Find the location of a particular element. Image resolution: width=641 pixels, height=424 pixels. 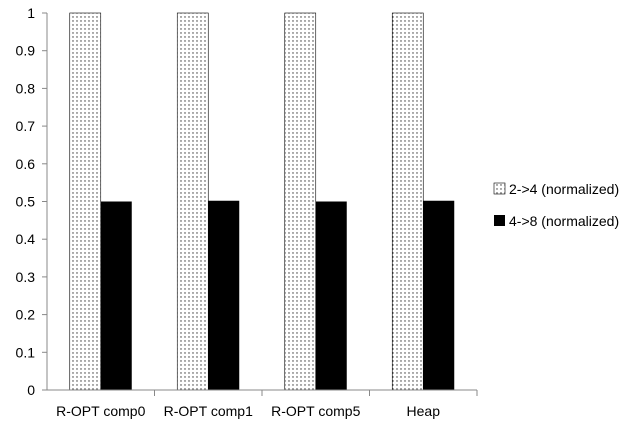

x-tick-label: R-OPT comp0 is located at coordinates (100, 411).